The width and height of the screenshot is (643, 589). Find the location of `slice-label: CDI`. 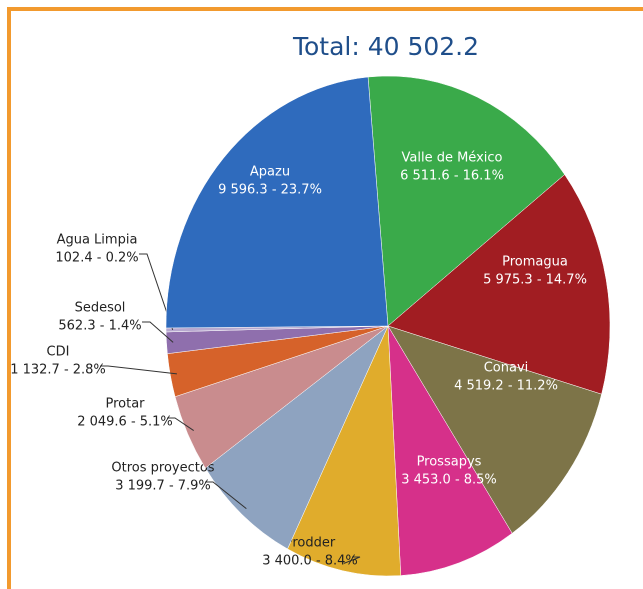

slice-label: CDI is located at coordinates (58, 352).